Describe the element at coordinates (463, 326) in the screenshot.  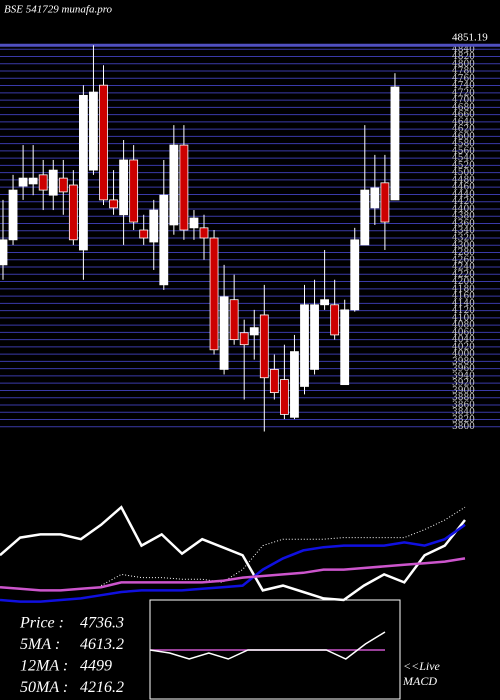
I see `y-tick-label: 4080` at that location.